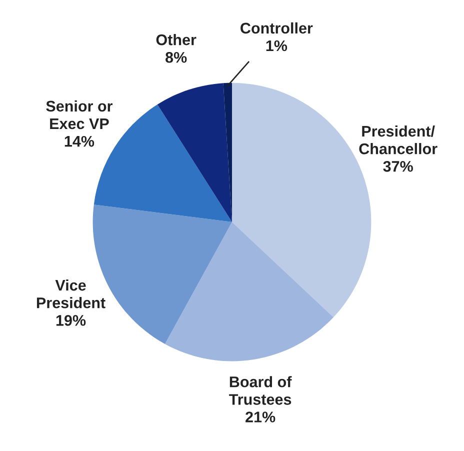  Describe the element at coordinates (176, 57) in the screenshot. I see `data-label: 8%` at that location.